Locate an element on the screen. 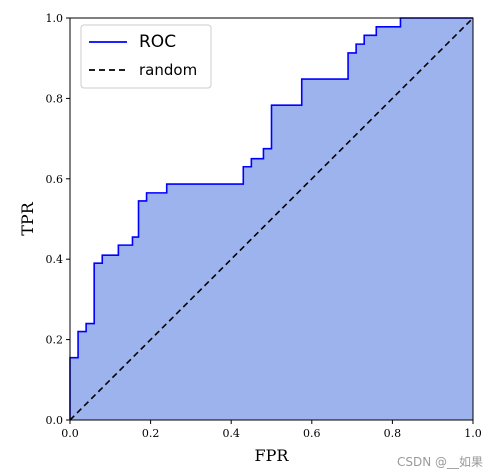 The image size is (495, 476). legend: ROC random is located at coordinates (146, 56).